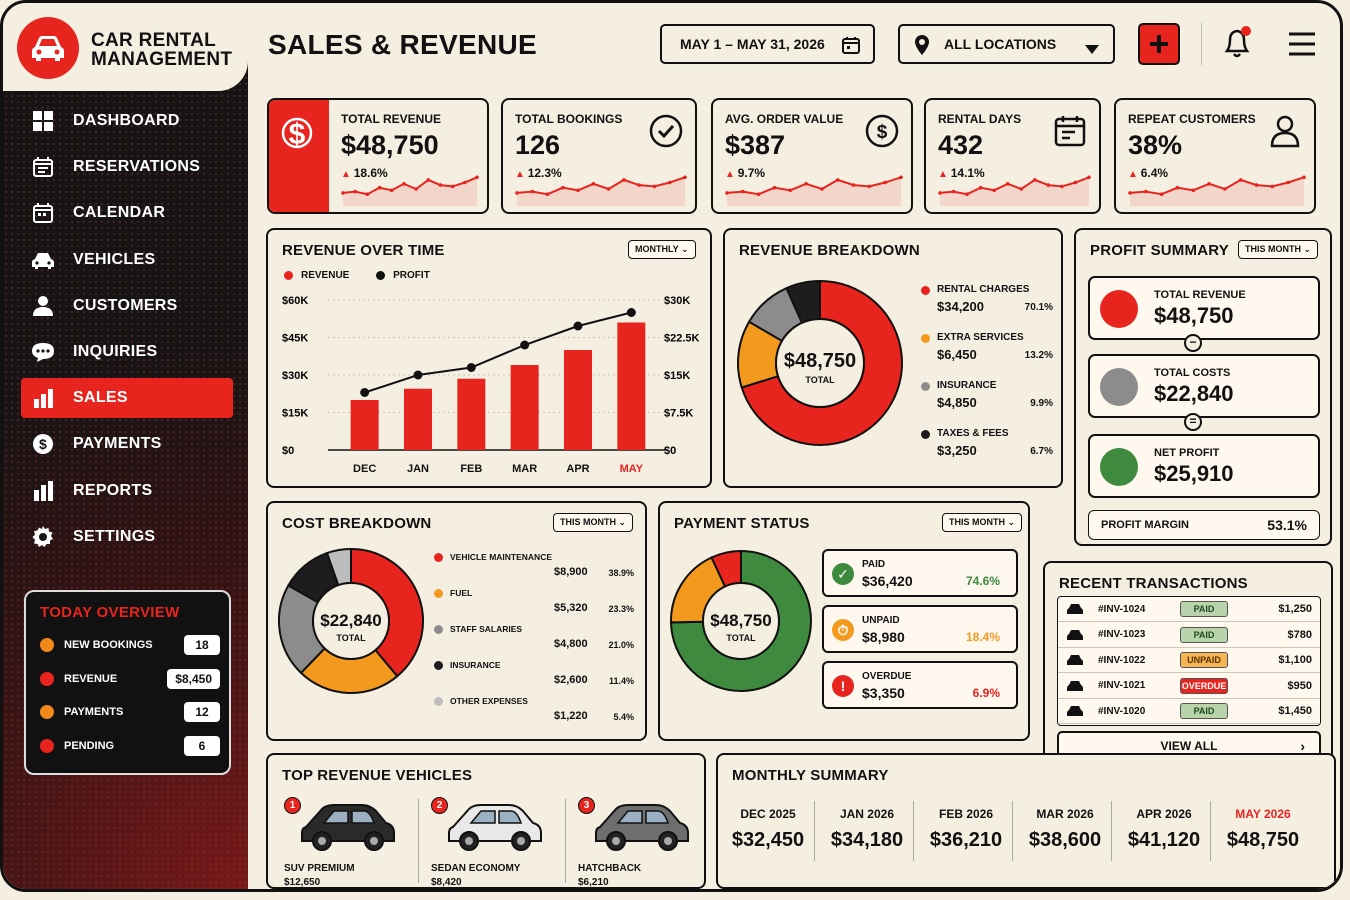 The height and width of the screenshot is (900, 1350). I want to click on sidebar-item-reports: REPORTS, so click(127, 491).